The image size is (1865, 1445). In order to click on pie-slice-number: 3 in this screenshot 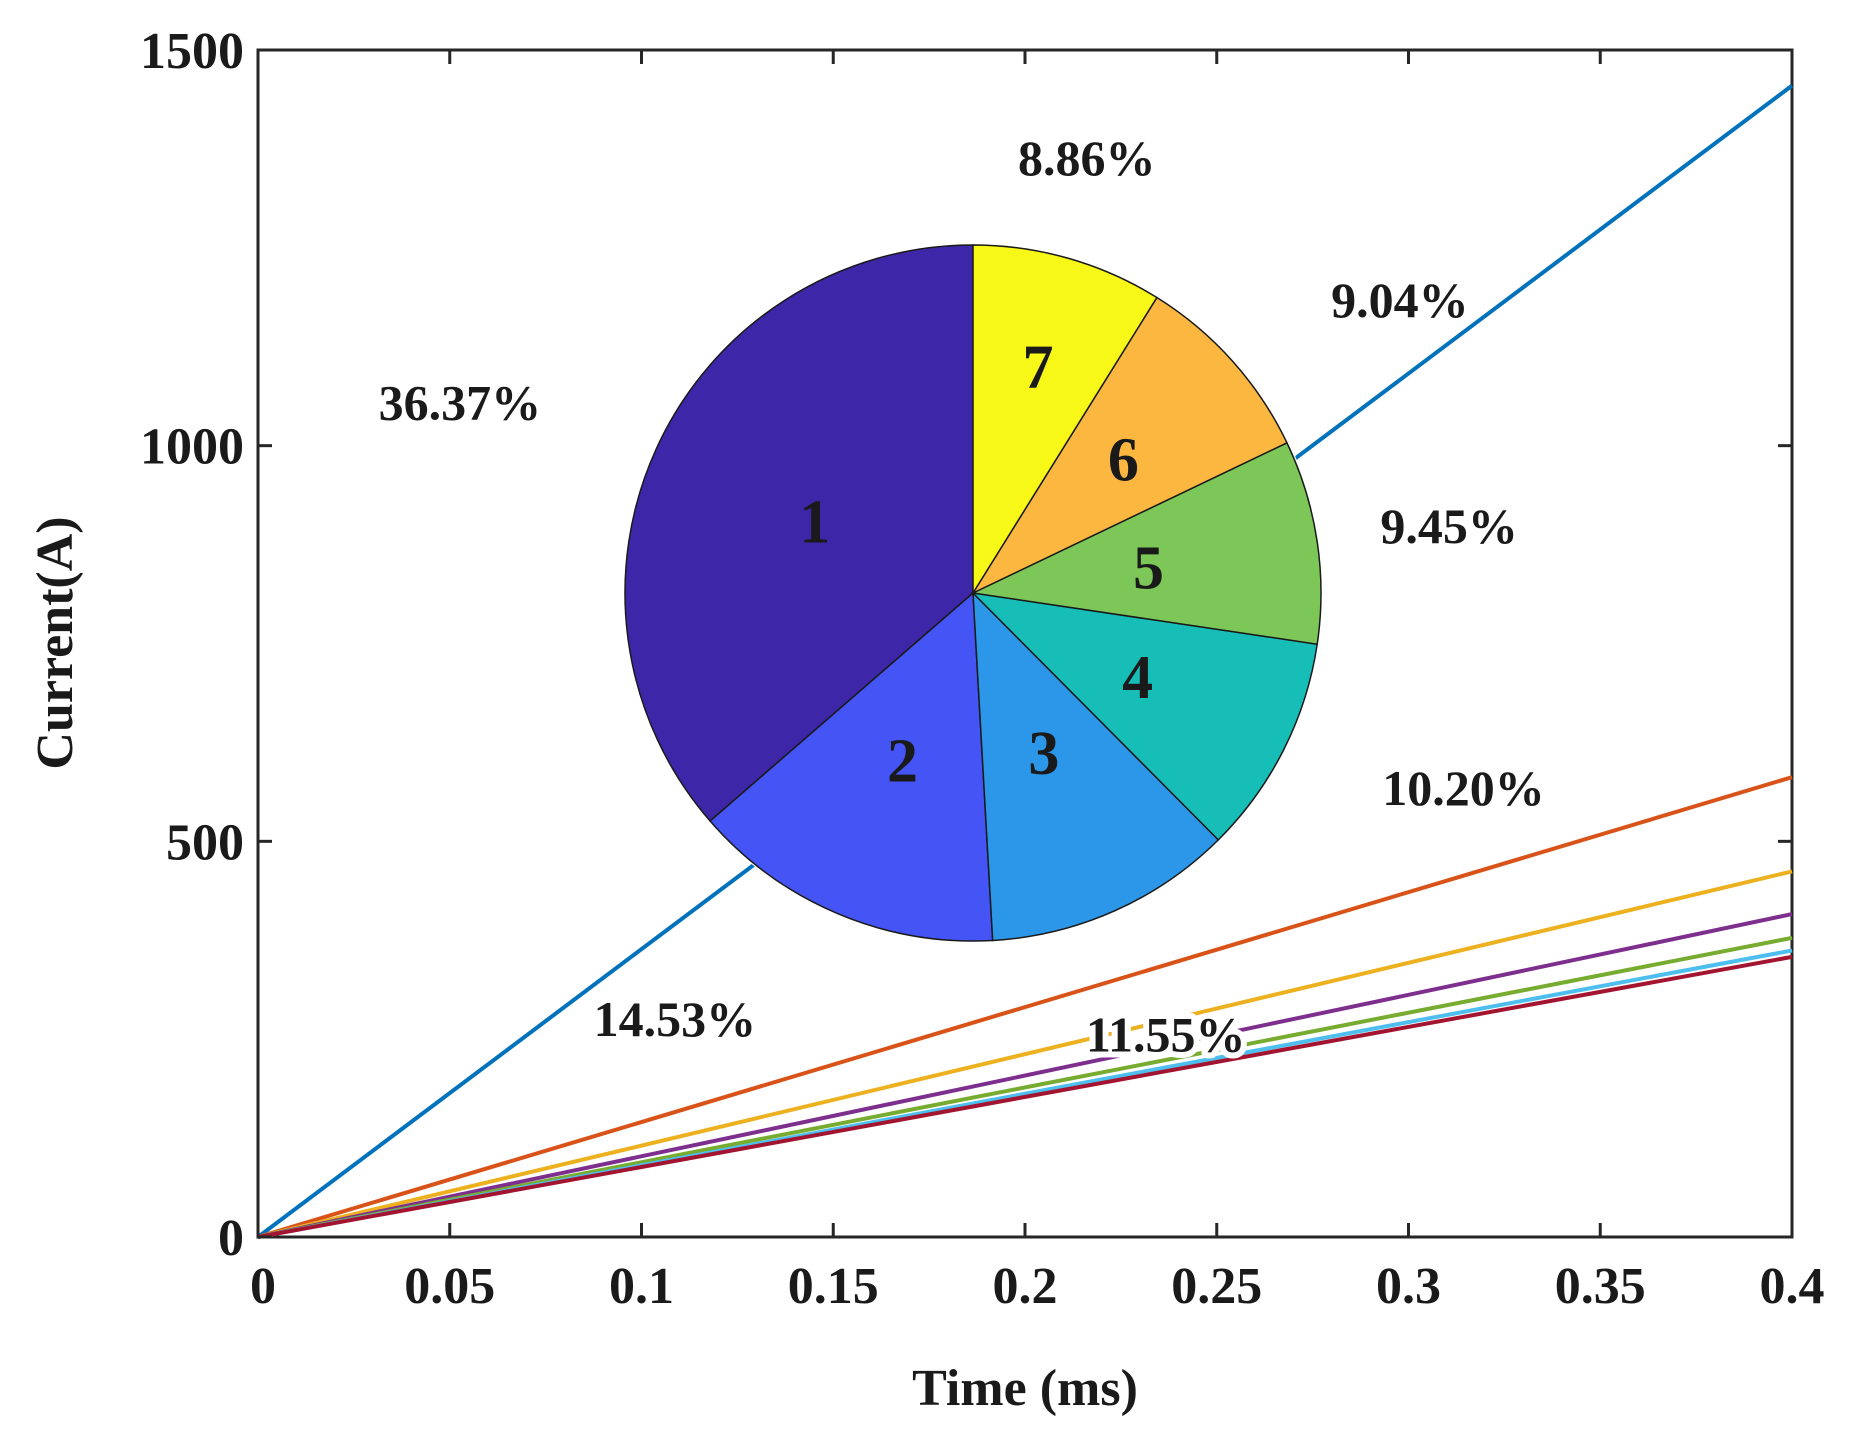, I will do `click(1043, 754)`.